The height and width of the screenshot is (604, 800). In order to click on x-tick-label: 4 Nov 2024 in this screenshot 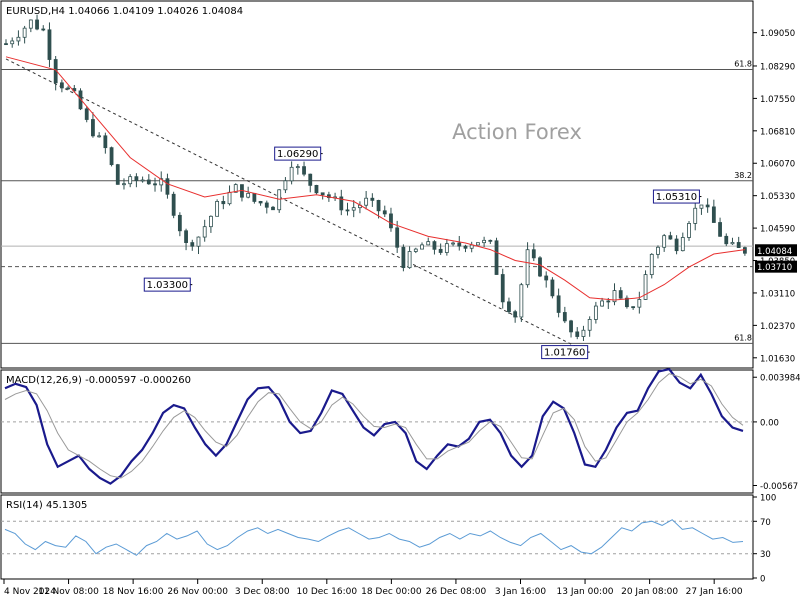, I will do `click(30, 592)`.